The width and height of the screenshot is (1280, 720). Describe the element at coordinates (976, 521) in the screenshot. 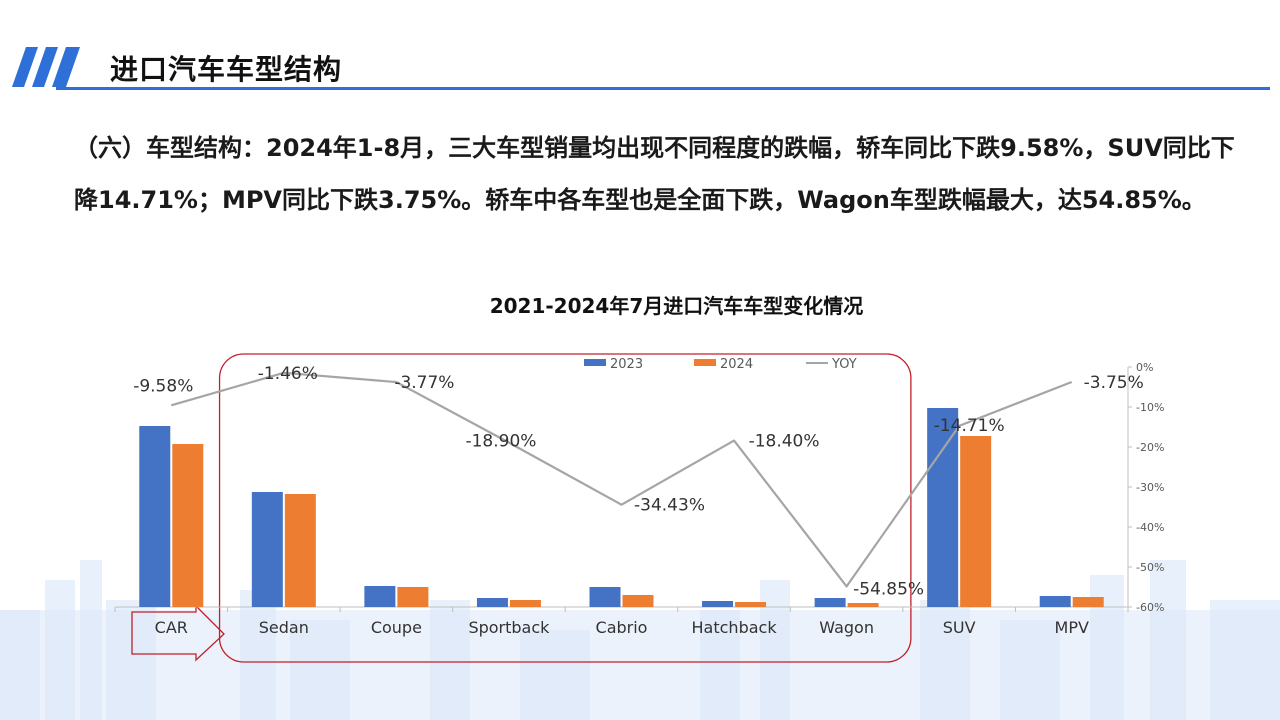

I see `bar-2024-suv` at that location.